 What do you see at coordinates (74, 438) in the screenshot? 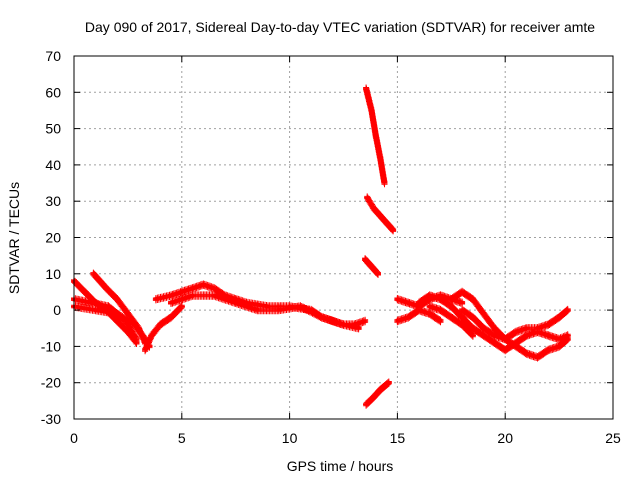
I see `x-tick-label: 0` at bounding box center [74, 438].